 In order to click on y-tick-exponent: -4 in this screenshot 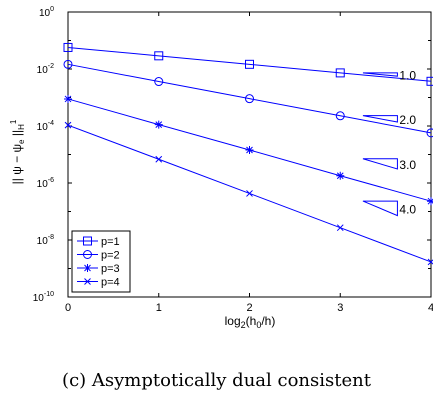, I will do `click(51, 123)`.